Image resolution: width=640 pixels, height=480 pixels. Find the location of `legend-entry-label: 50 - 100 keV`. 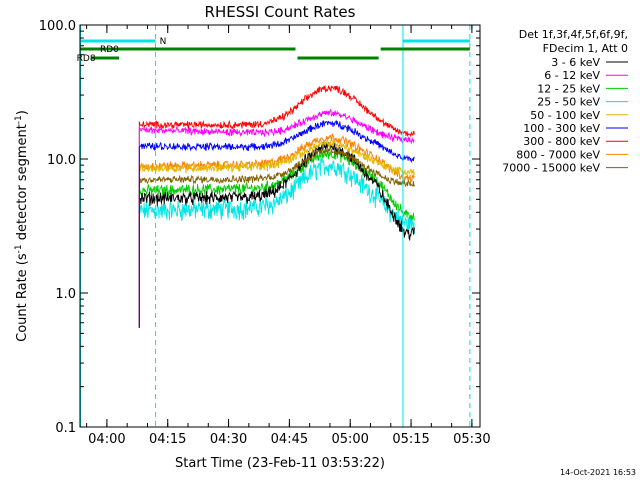

legend-entry-label: 50 - 100 keV is located at coordinates (565, 115).